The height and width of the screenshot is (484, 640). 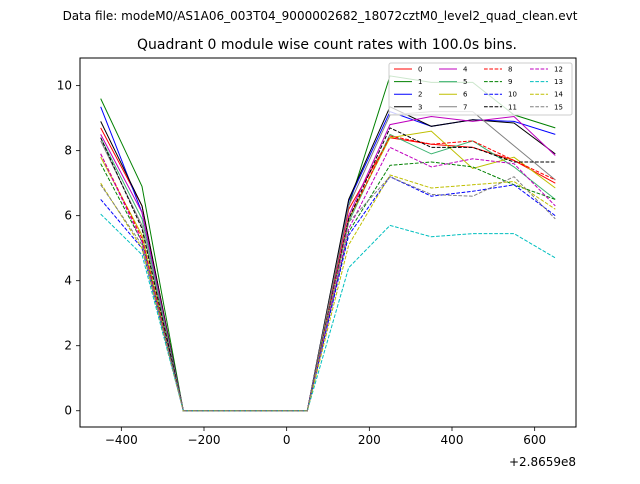 What do you see at coordinates (558, 70) in the screenshot?
I see `legend-label-12: 12` at bounding box center [558, 70].